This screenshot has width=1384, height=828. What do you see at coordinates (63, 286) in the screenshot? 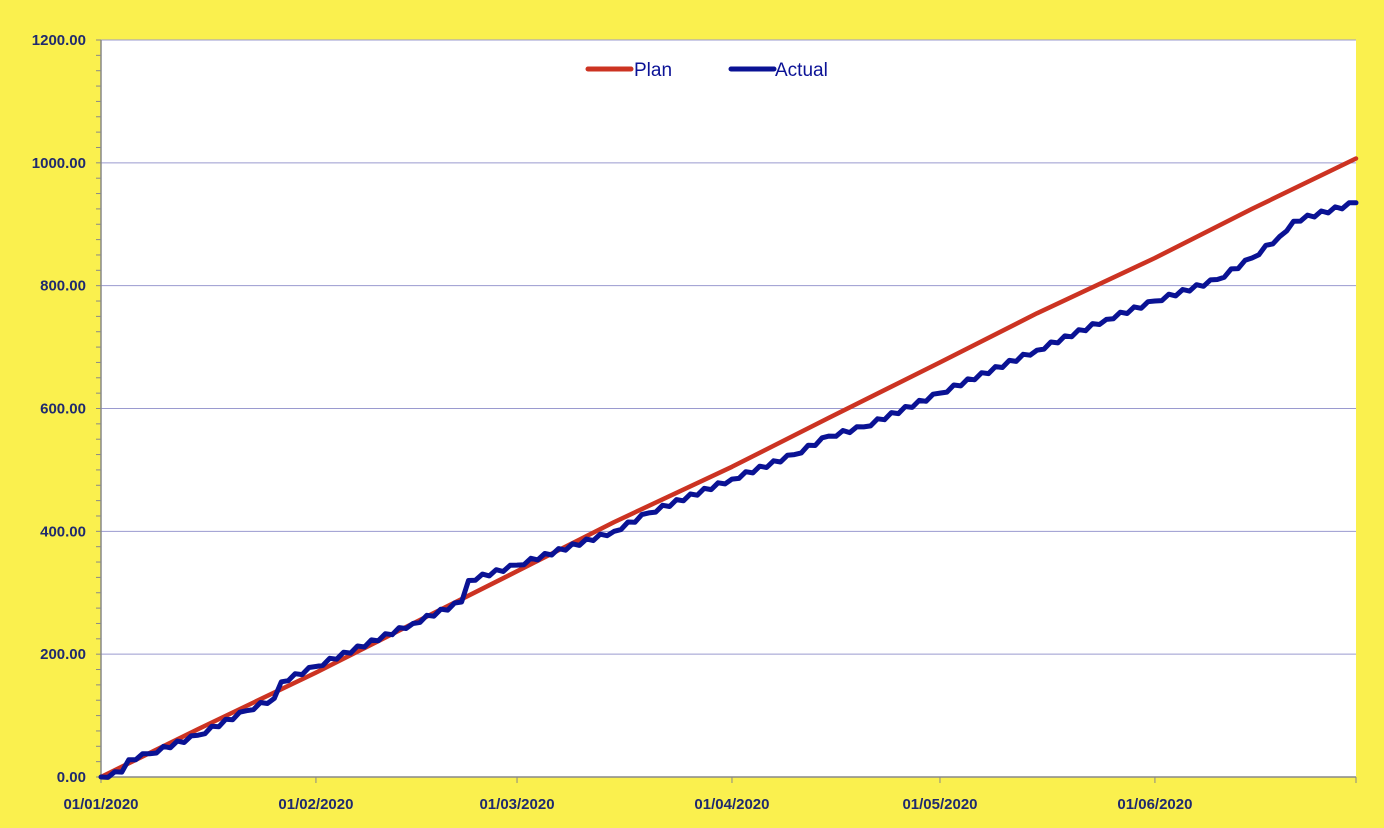
I see `y-tick-label: 800.00` at bounding box center [63, 286].